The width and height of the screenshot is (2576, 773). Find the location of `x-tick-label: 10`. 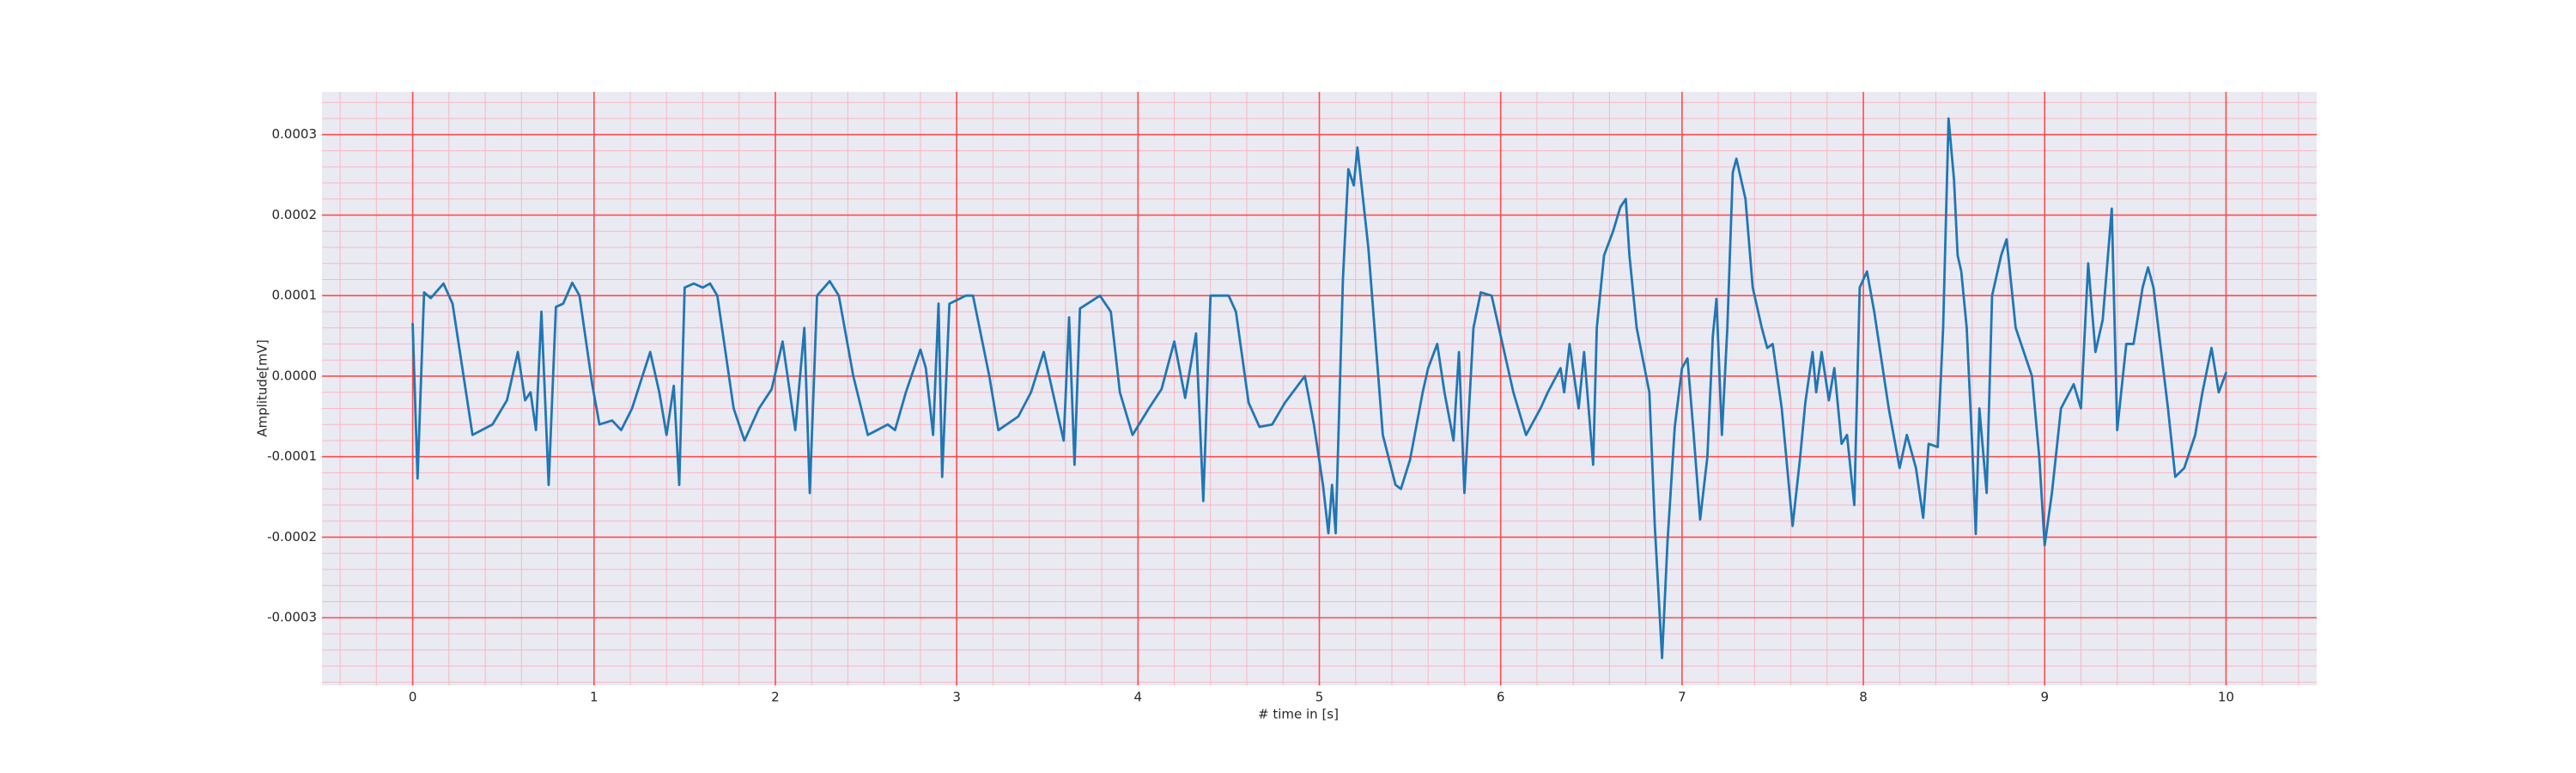

x-tick-label: 10 is located at coordinates (2226, 697).